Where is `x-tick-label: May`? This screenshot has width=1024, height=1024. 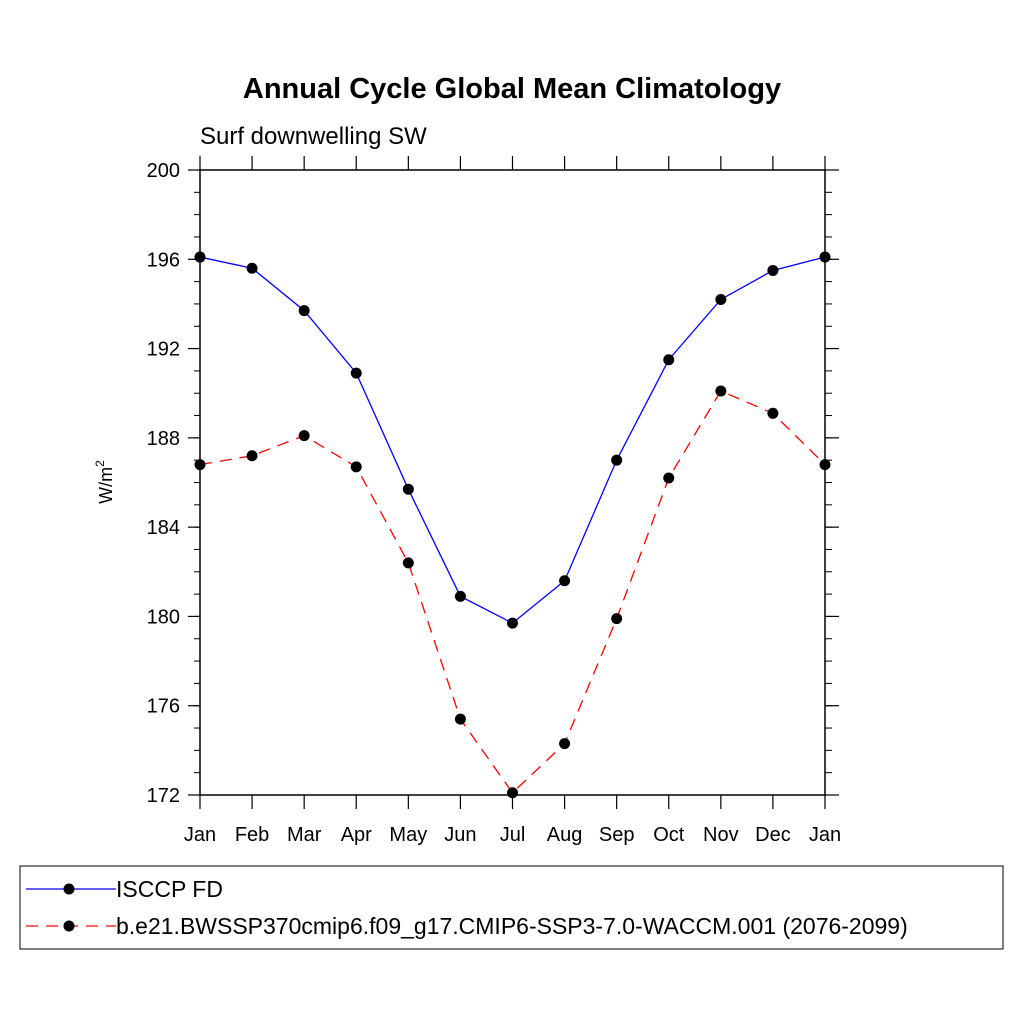
x-tick-label: May is located at coordinates (408, 835).